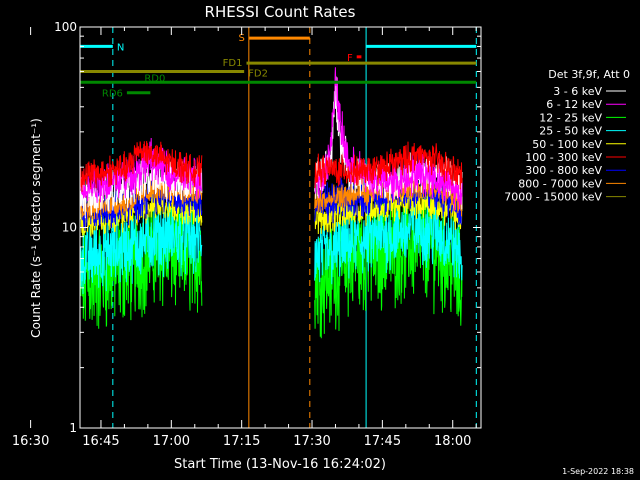 This screenshot has width=640, height=480. Describe the element at coordinates (563, 157) in the screenshot. I see `legend-entry-label: 100 - 300 keV` at that location.